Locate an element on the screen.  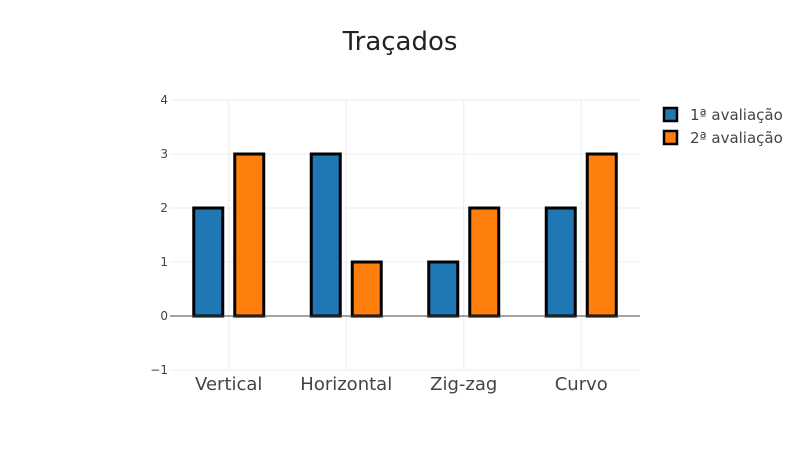
bar-2-curvo is located at coordinates (601, 235).